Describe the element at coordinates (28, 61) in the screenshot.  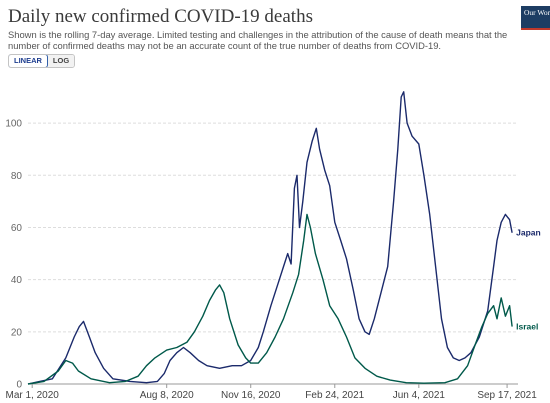
I see `linear-scale-button: LINEAR` at that location.